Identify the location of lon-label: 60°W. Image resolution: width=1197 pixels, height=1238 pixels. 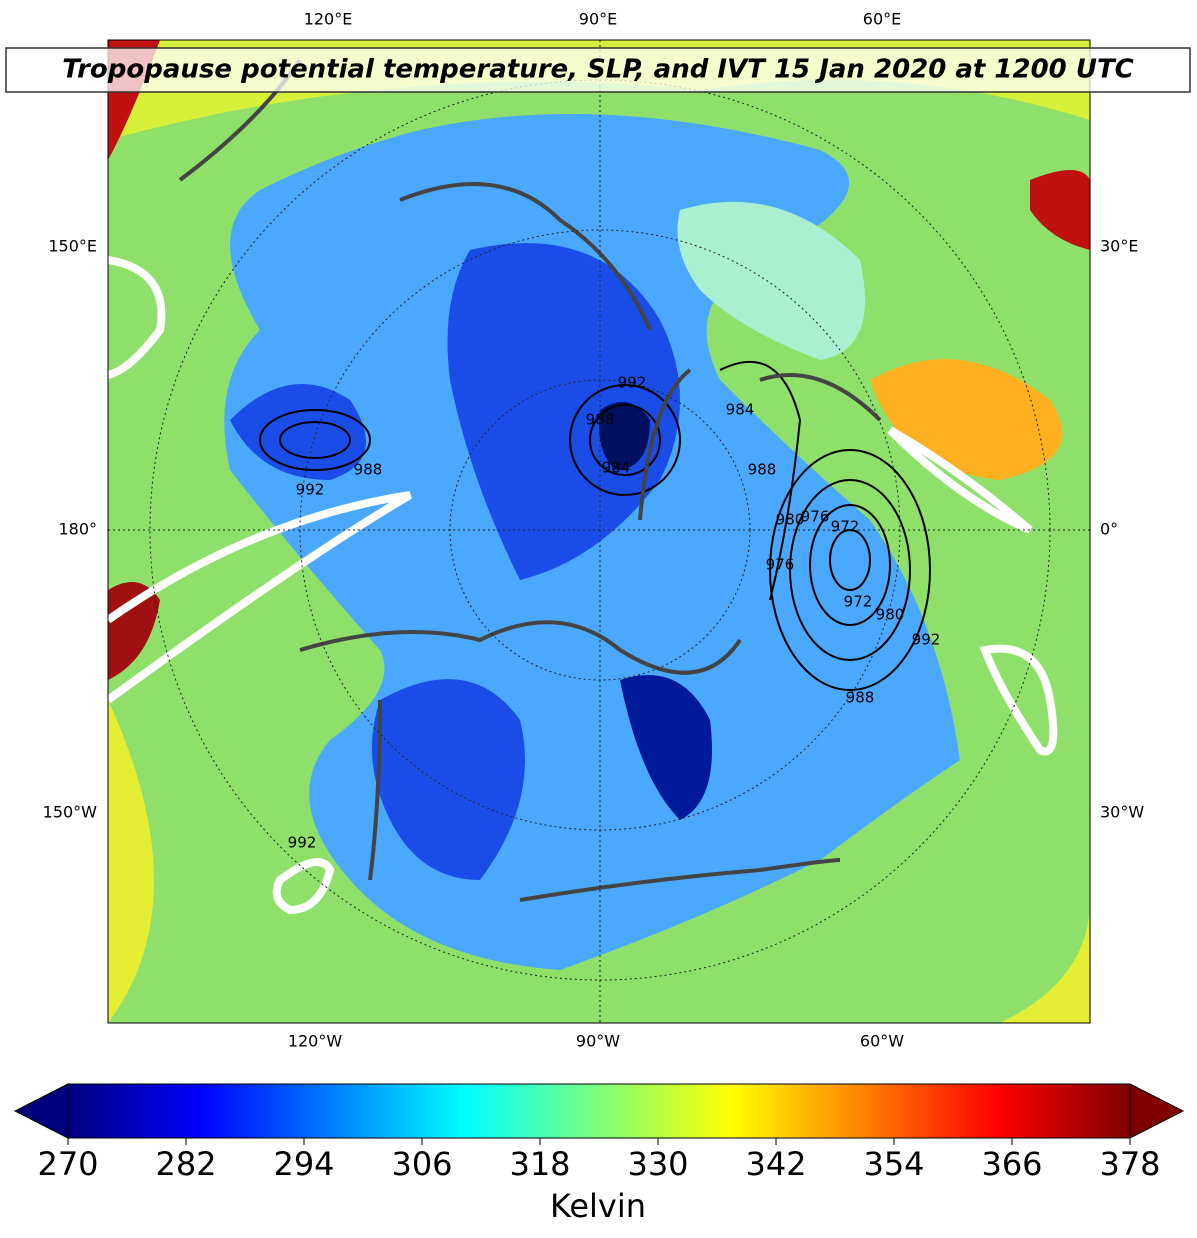
(882, 1041).